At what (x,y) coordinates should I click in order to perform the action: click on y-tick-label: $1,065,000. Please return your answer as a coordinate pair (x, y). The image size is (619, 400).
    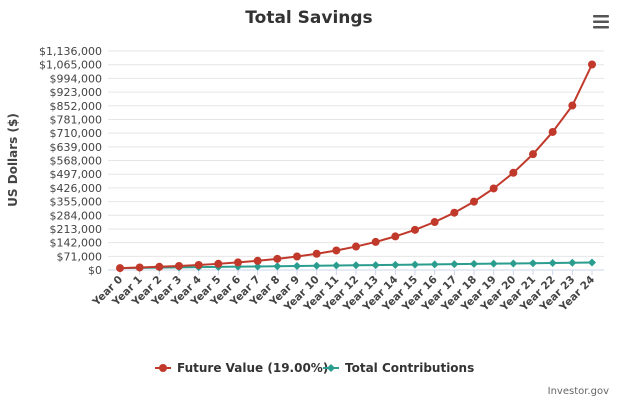
    Looking at the image, I should click on (70, 65).